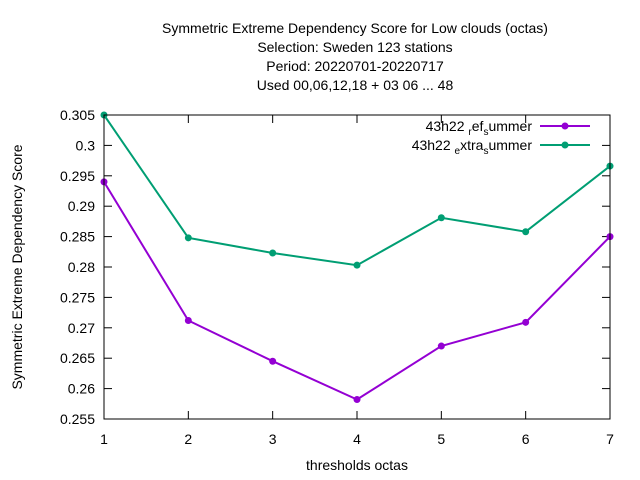 The height and width of the screenshot is (480, 640). Describe the element at coordinates (441, 439) in the screenshot. I see `x-tick-label: 5` at that location.